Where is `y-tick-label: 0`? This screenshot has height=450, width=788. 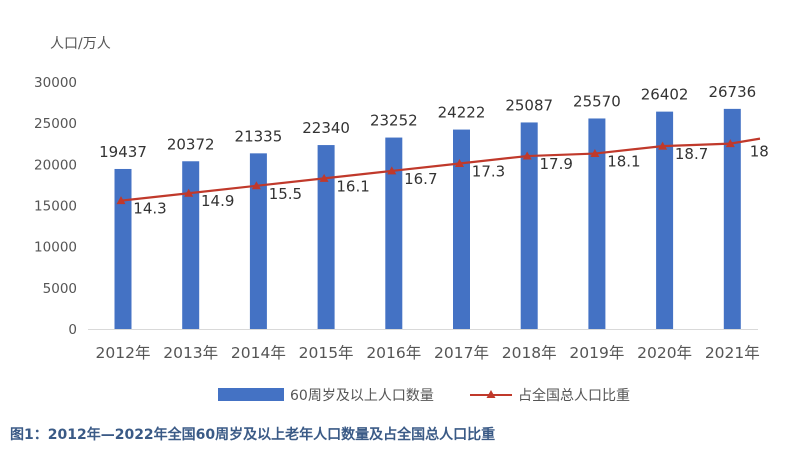
y-tick-label: 0 is located at coordinates (72, 330).